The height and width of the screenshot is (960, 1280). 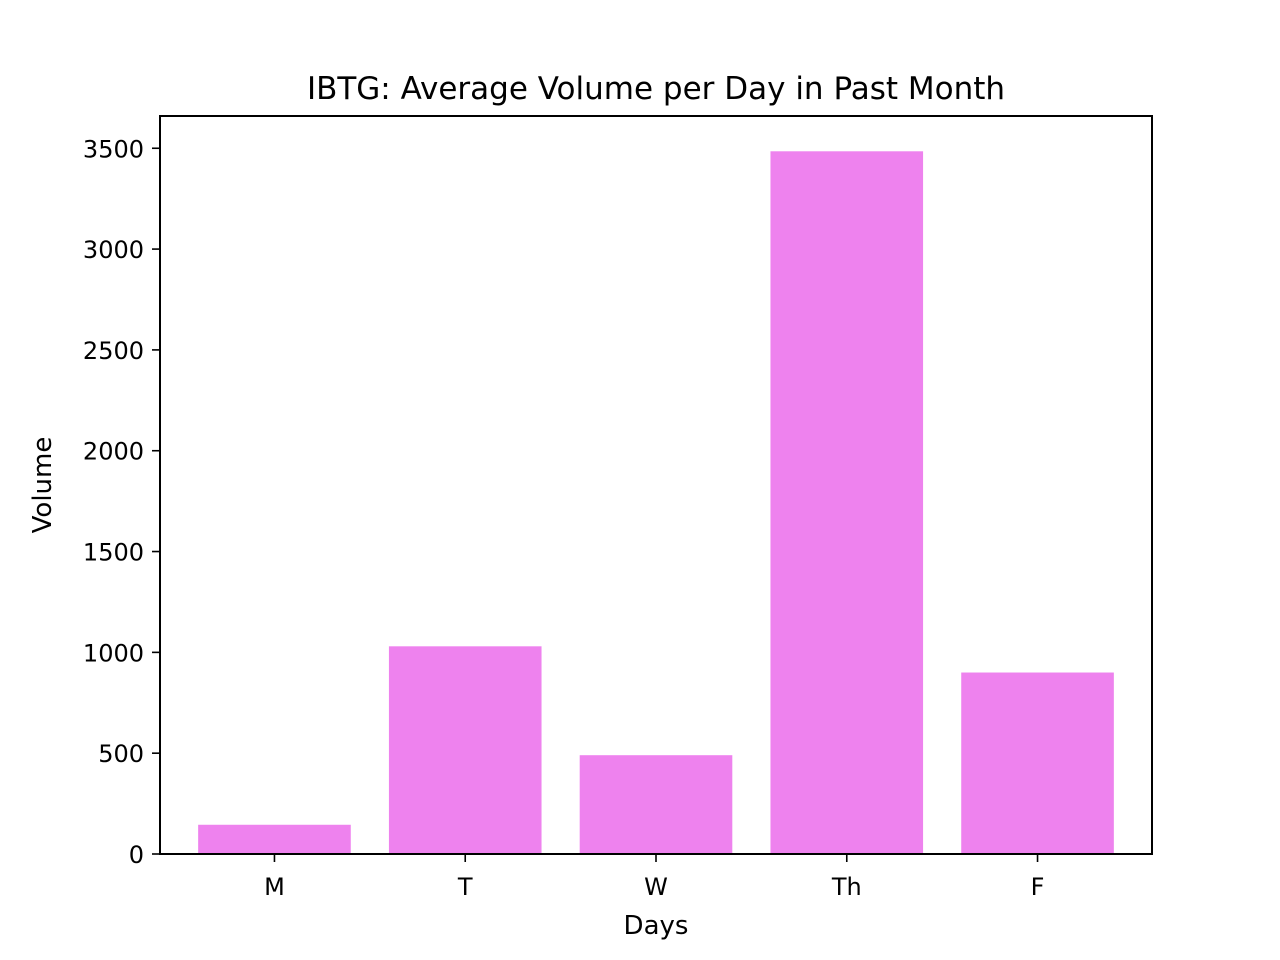 What do you see at coordinates (656, 887) in the screenshot?
I see `x-tick-label: W` at bounding box center [656, 887].